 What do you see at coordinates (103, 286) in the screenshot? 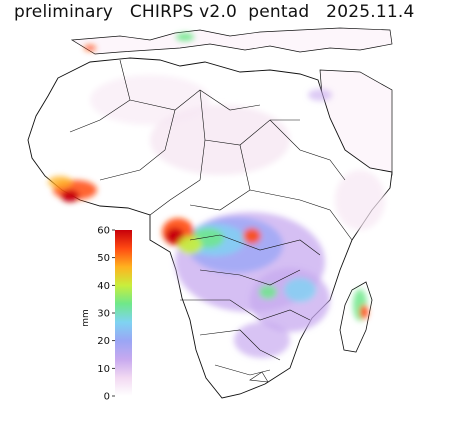
I see `colorbar-tick-label: 40` at bounding box center [103, 286].